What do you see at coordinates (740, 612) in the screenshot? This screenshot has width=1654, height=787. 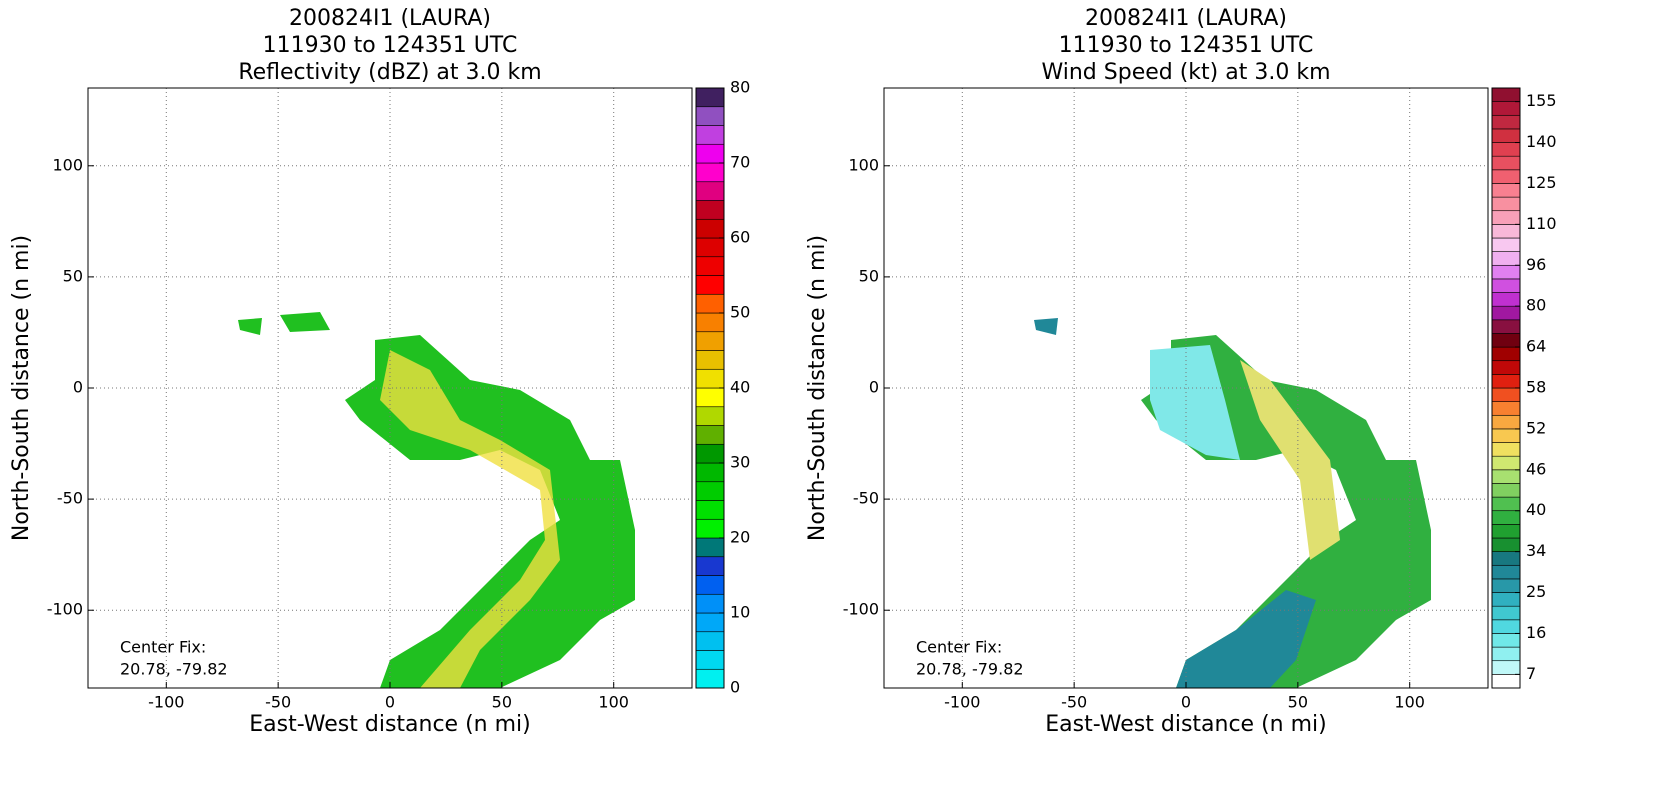 I see `colorbar-tick-label: 10` at bounding box center [740, 612].